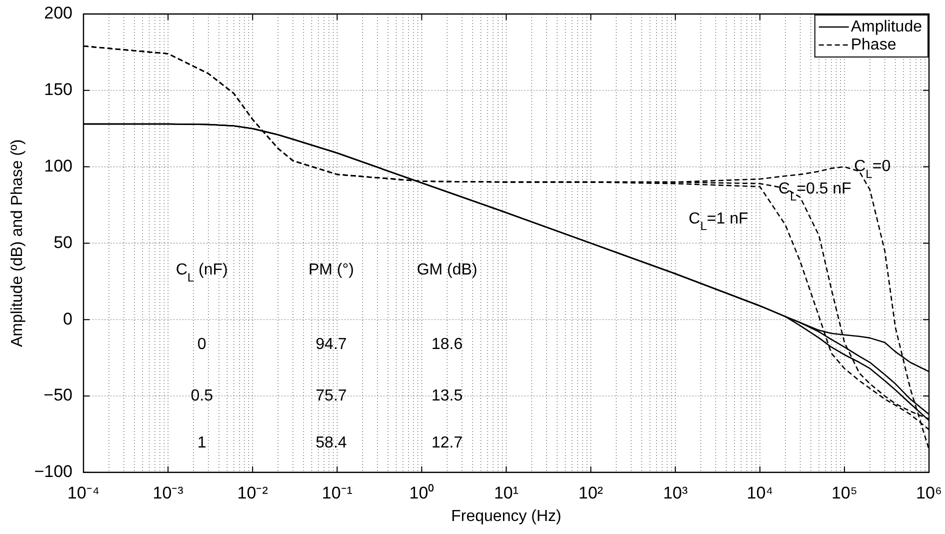 Image resolution: width=945 pixels, height=534 pixels. I want to click on x-tick-label: 10⁶, so click(929, 492).